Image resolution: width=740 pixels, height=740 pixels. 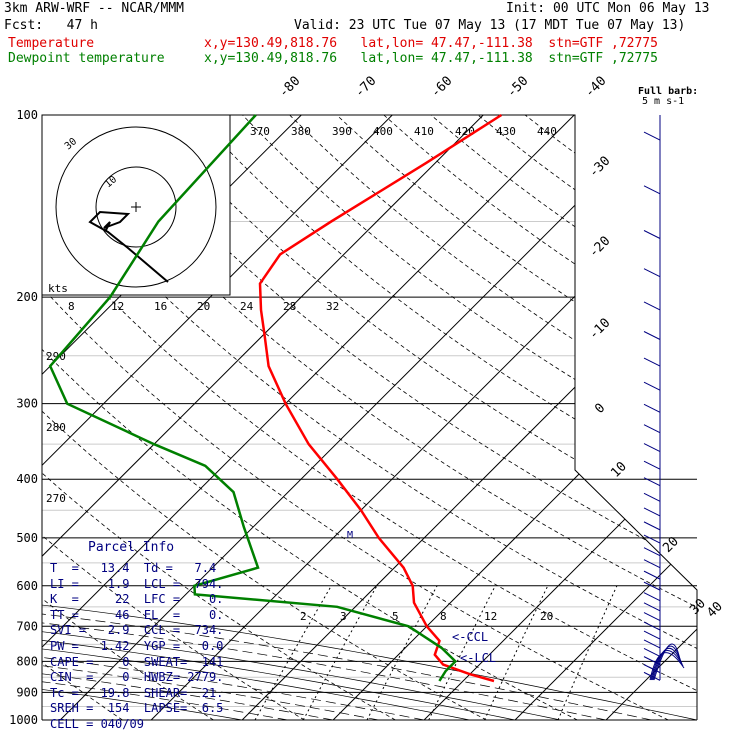 I want to click on isotherm-label: -30, so click(x=599, y=167).